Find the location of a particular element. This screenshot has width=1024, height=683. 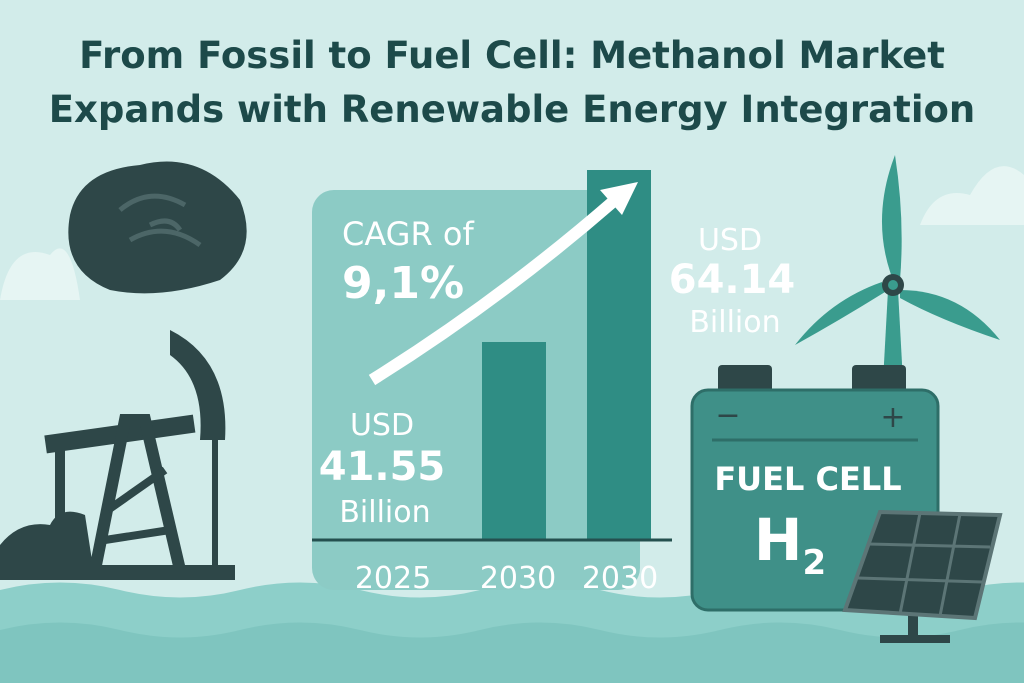

coal-texture is located at coordinates (160, 220).